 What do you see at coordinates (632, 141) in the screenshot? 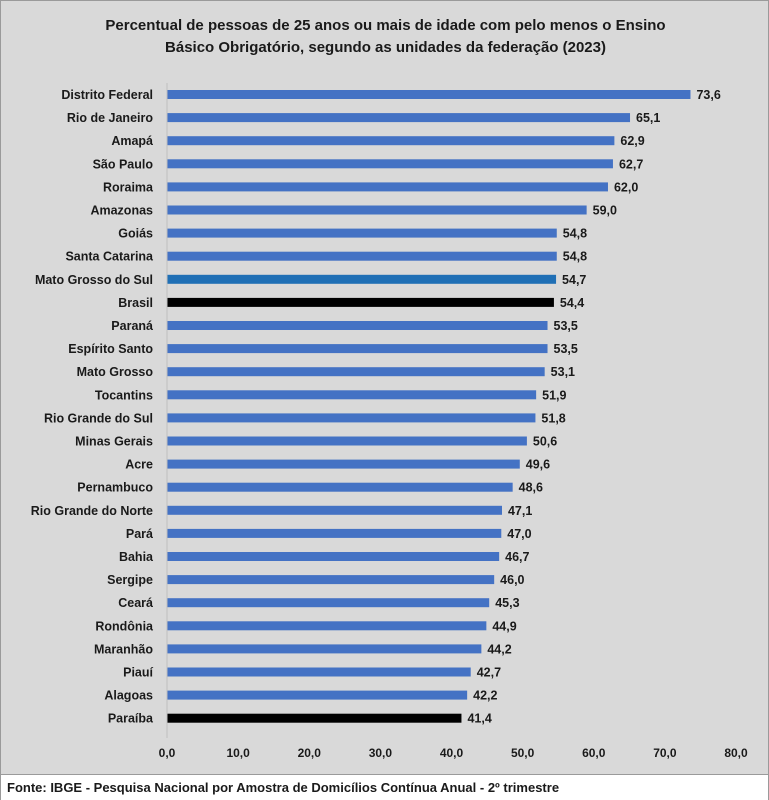
I see `value-label-amapa: 62,9` at bounding box center [632, 141].